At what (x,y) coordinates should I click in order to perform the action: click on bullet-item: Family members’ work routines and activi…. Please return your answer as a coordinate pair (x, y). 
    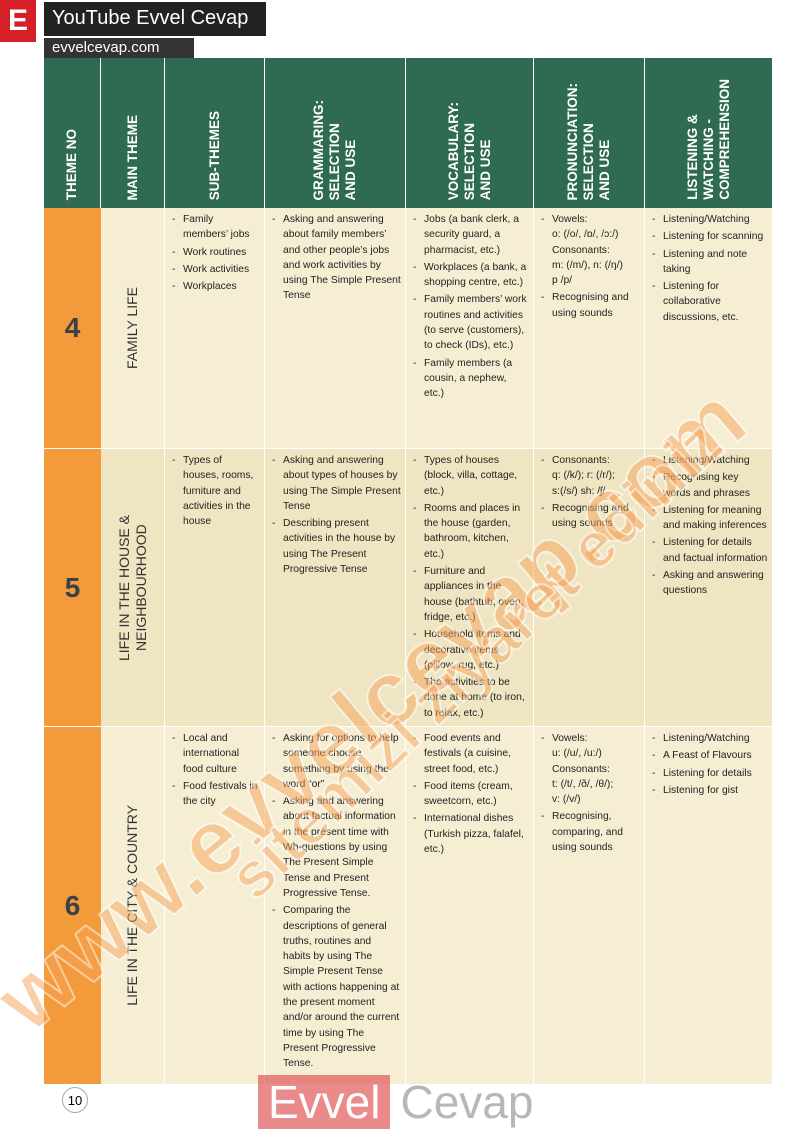
    Looking at the image, I should click on (471, 322).